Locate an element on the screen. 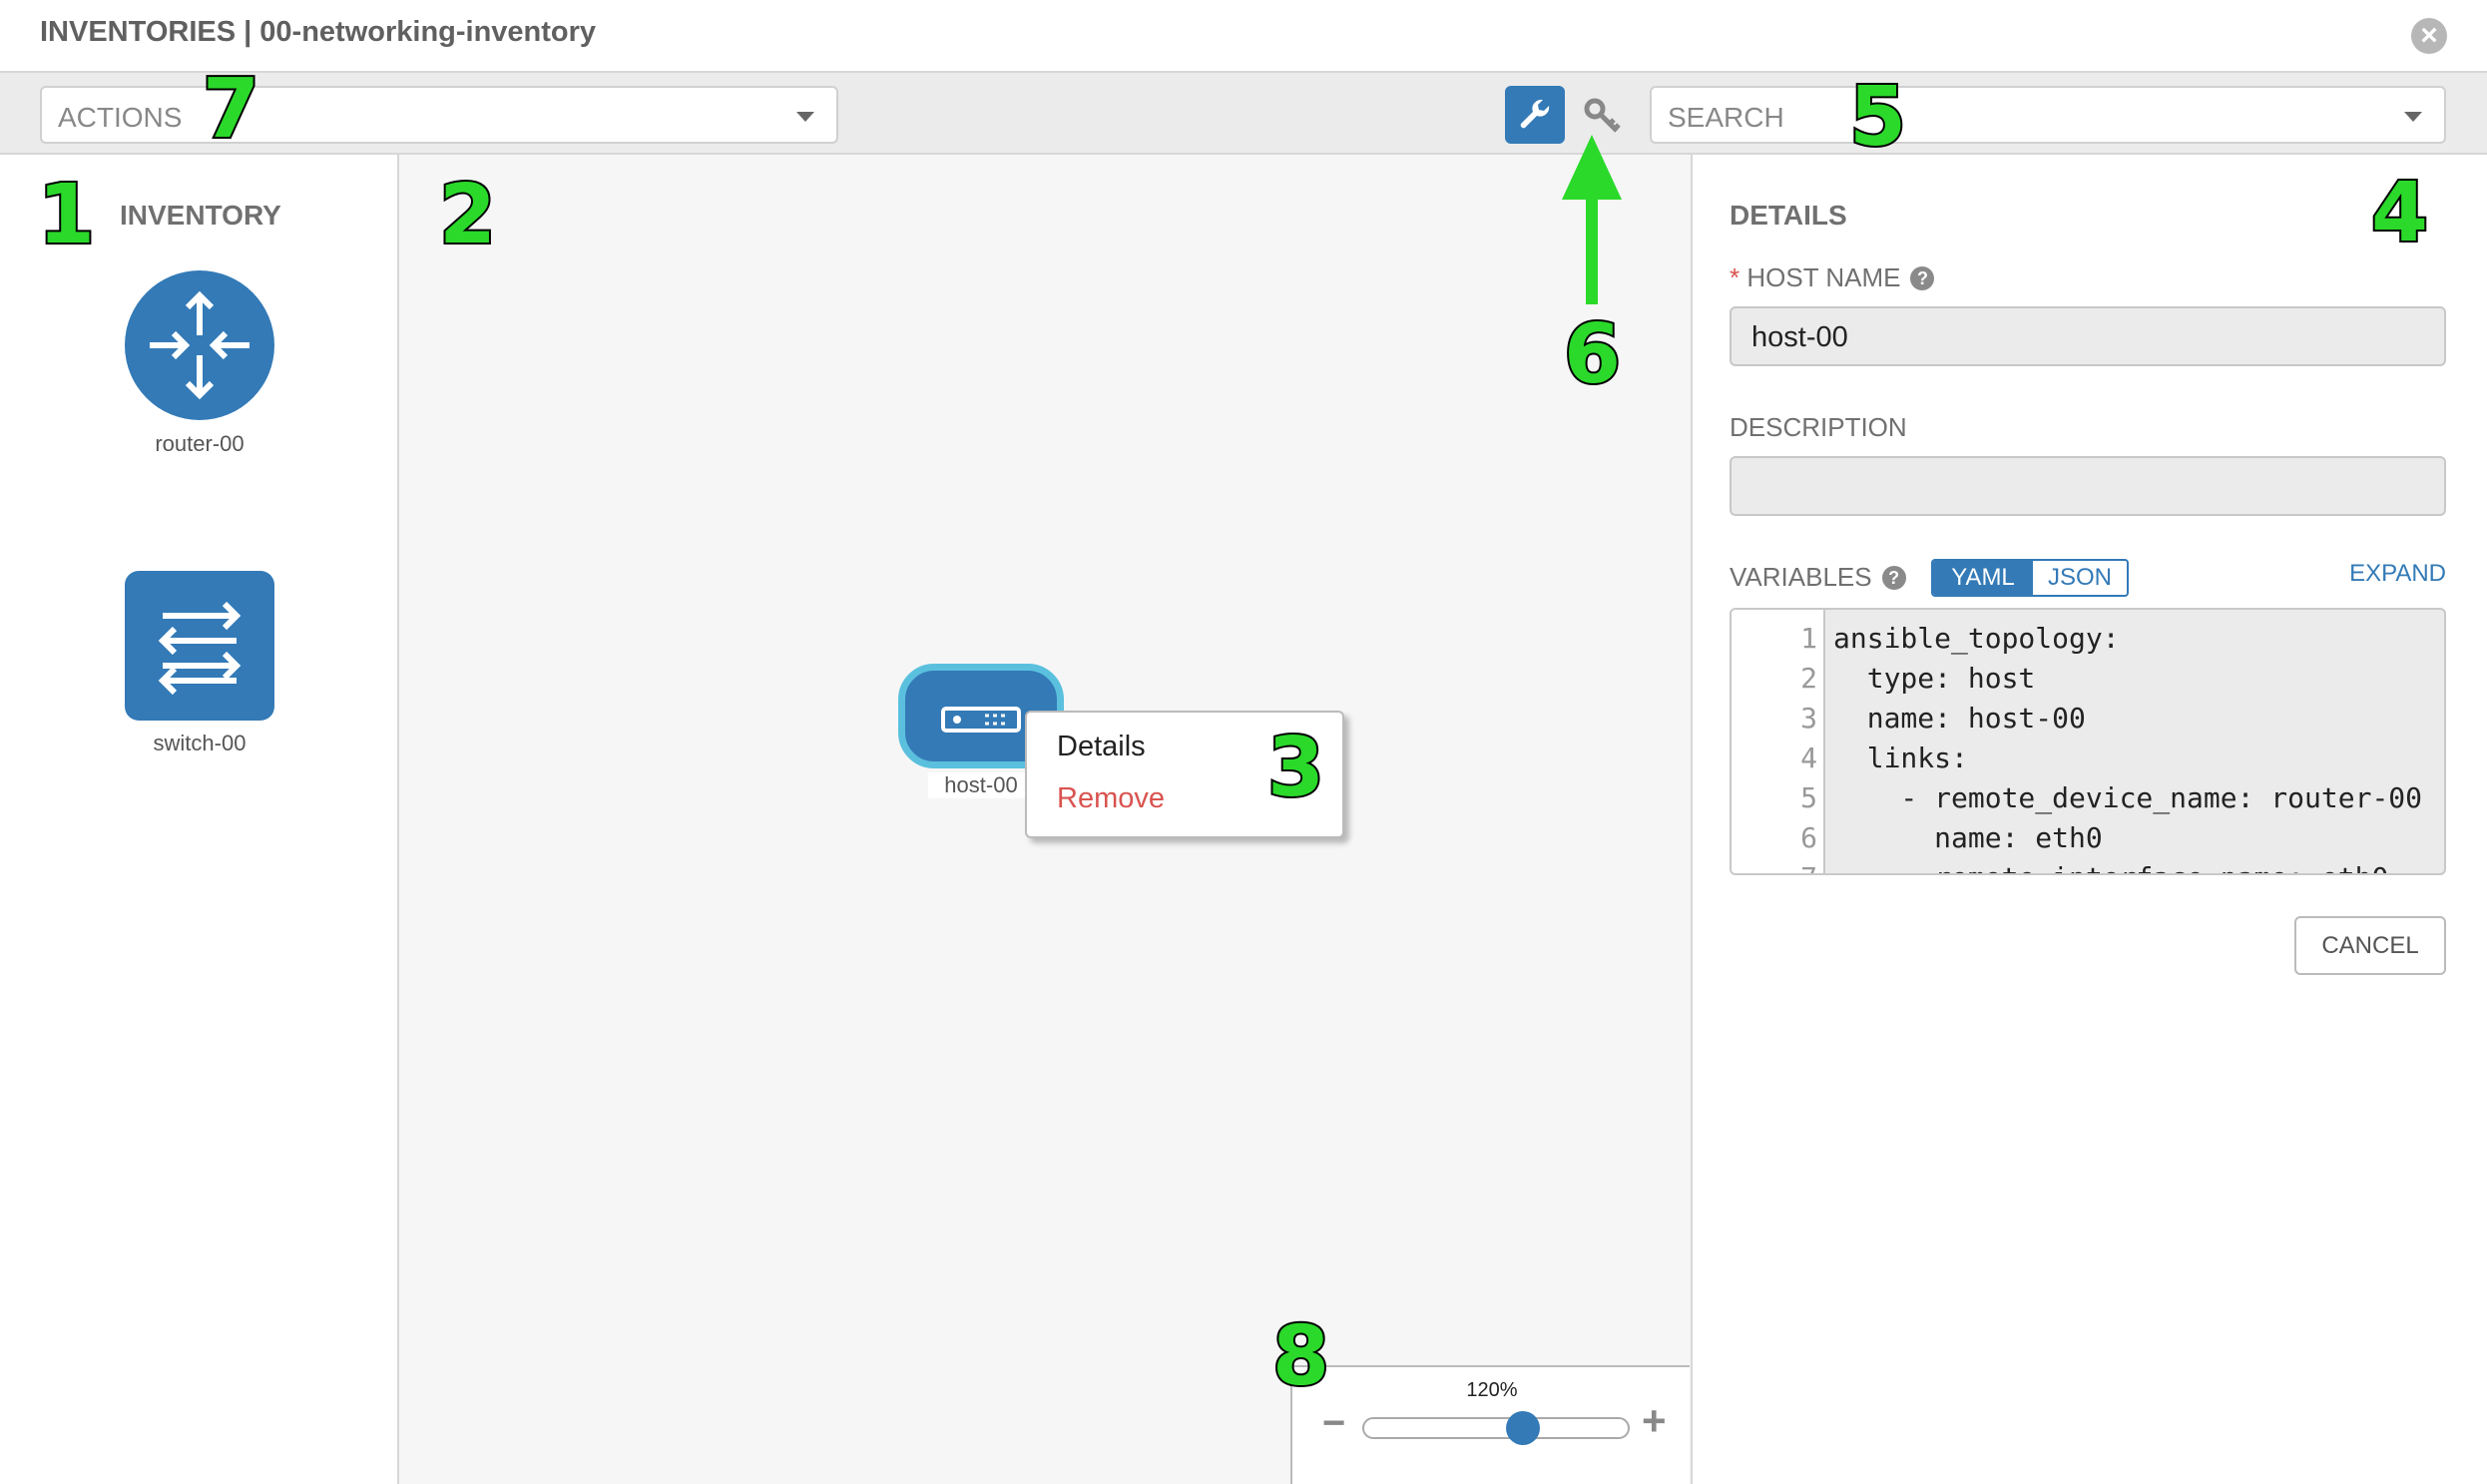  cancel-button: CANCEL is located at coordinates (2370, 945).